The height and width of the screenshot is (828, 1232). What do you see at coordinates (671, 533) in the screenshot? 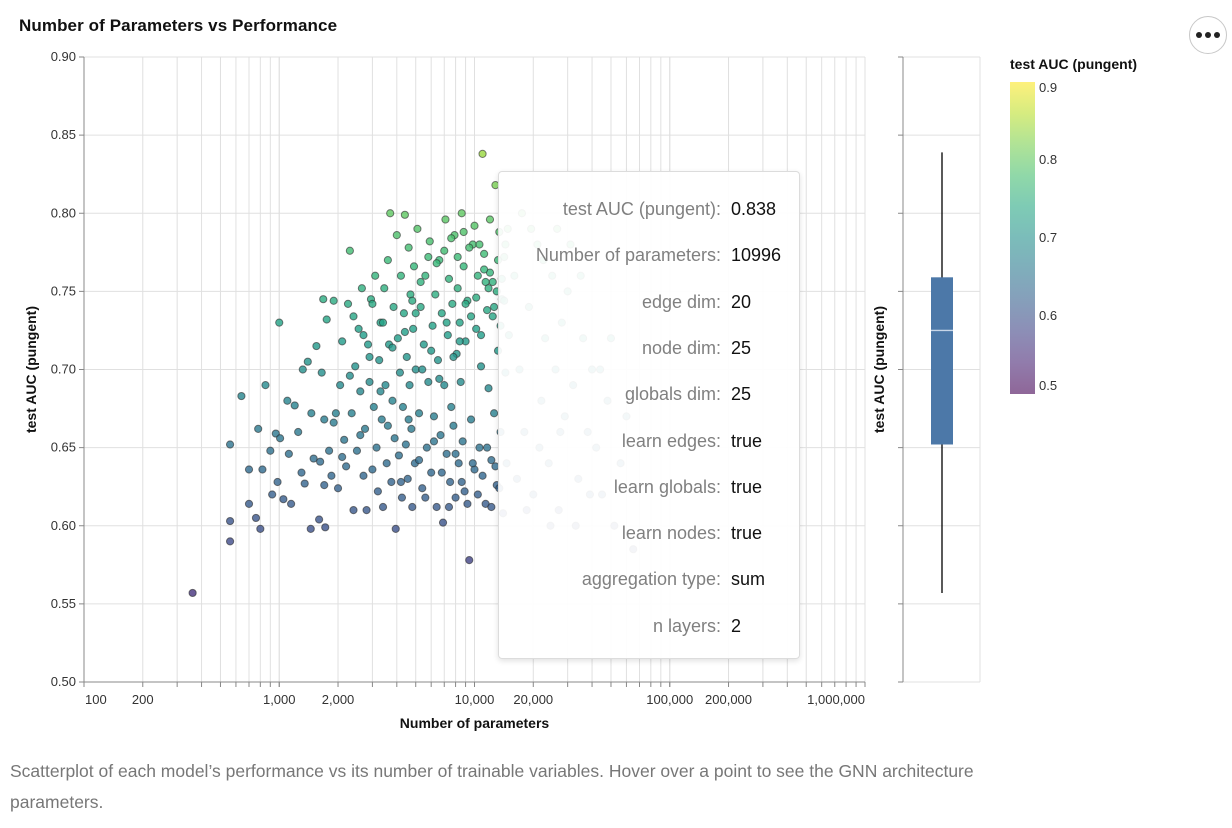
I see `tooltip-key: learn nodes:` at bounding box center [671, 533].